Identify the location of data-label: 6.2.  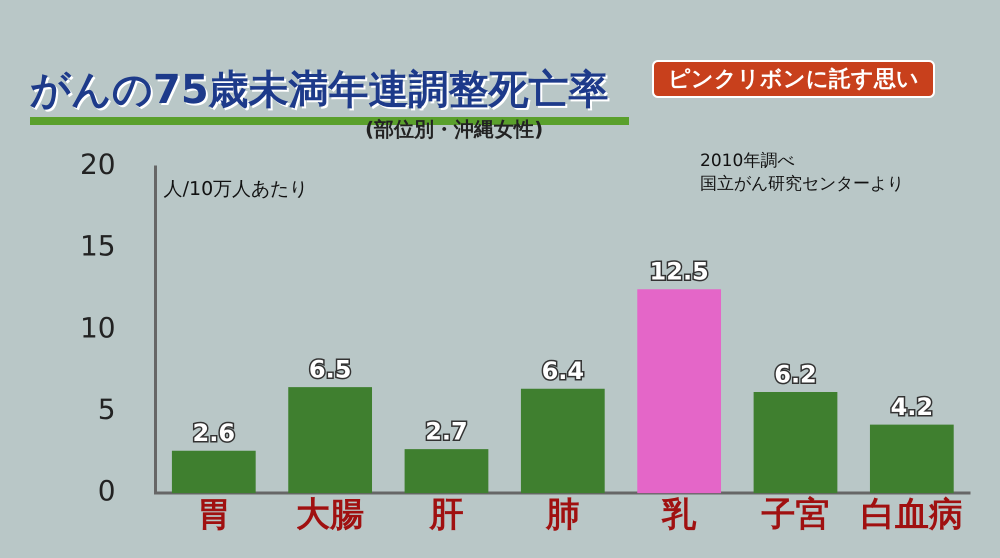
(795, 374).